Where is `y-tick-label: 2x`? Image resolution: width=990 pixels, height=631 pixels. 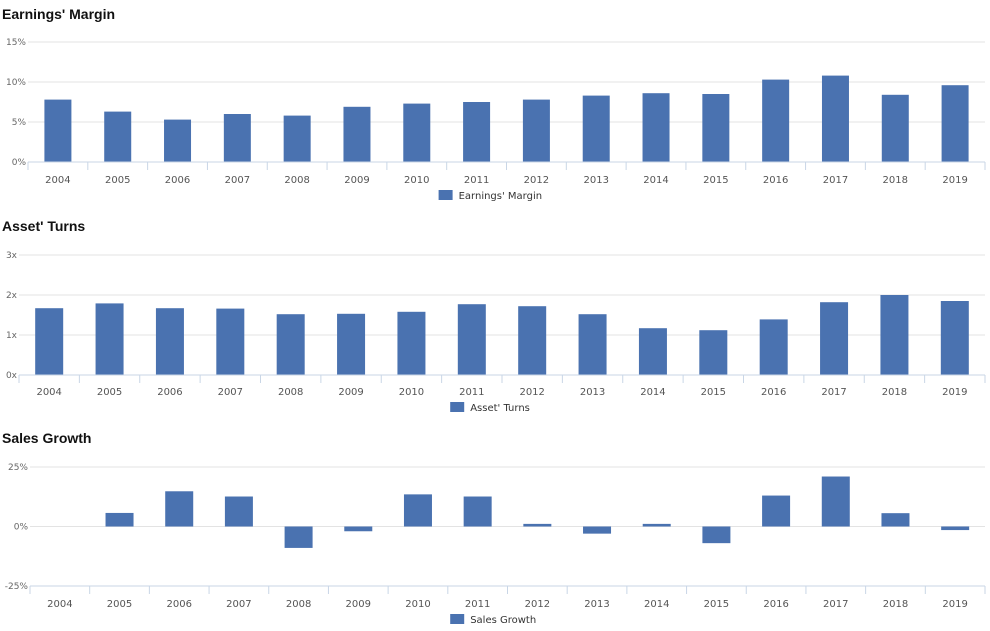
y-tick-label: 2x is located at coordinates (12, 296).